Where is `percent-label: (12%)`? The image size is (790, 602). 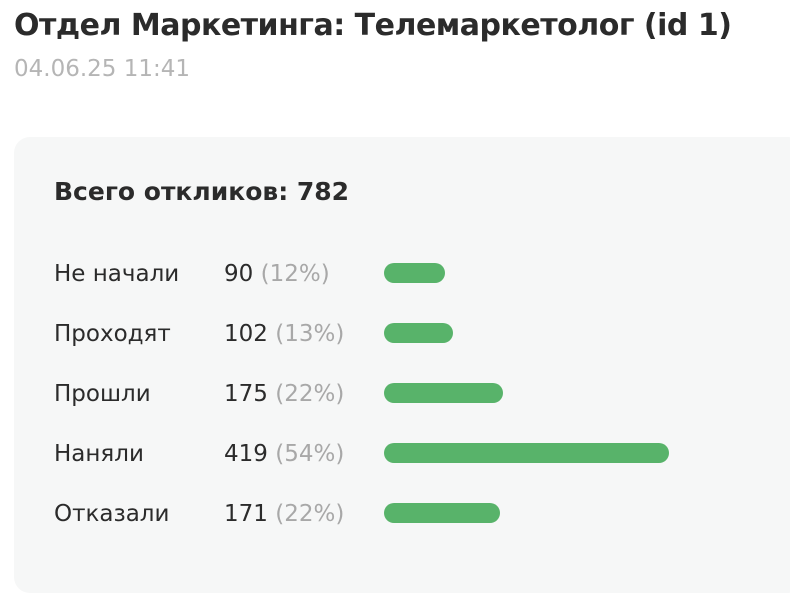
percent-label: (12%) is located at coordinates (295, 274).